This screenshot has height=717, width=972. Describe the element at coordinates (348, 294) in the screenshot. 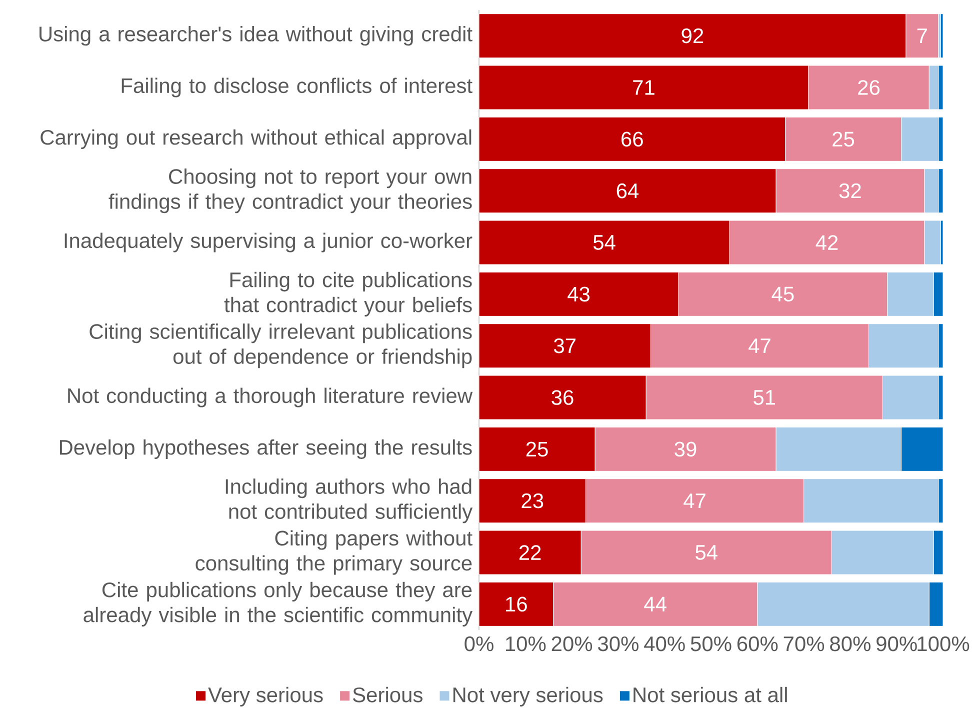

I see `y-tick-label: Failing to cite publications that contradict your beliefs` at that location.